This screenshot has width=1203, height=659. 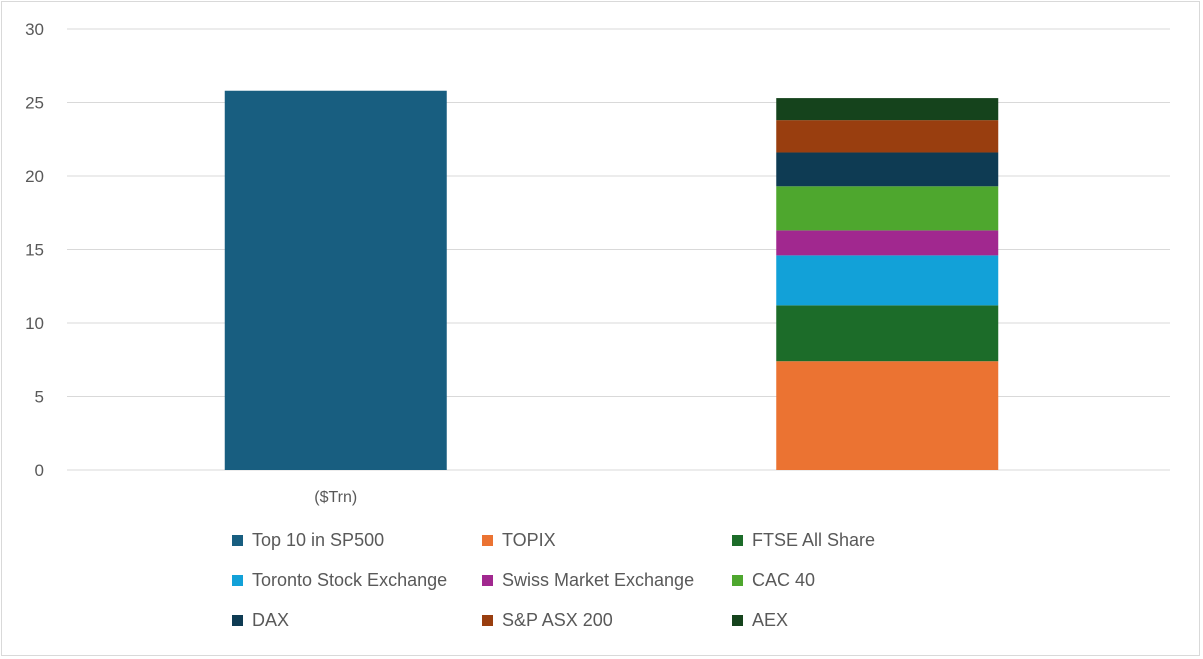 I want to click on legend-item-toronto-stock-exchange: Toronto Stock Exchange, so click(x=357, y=580).